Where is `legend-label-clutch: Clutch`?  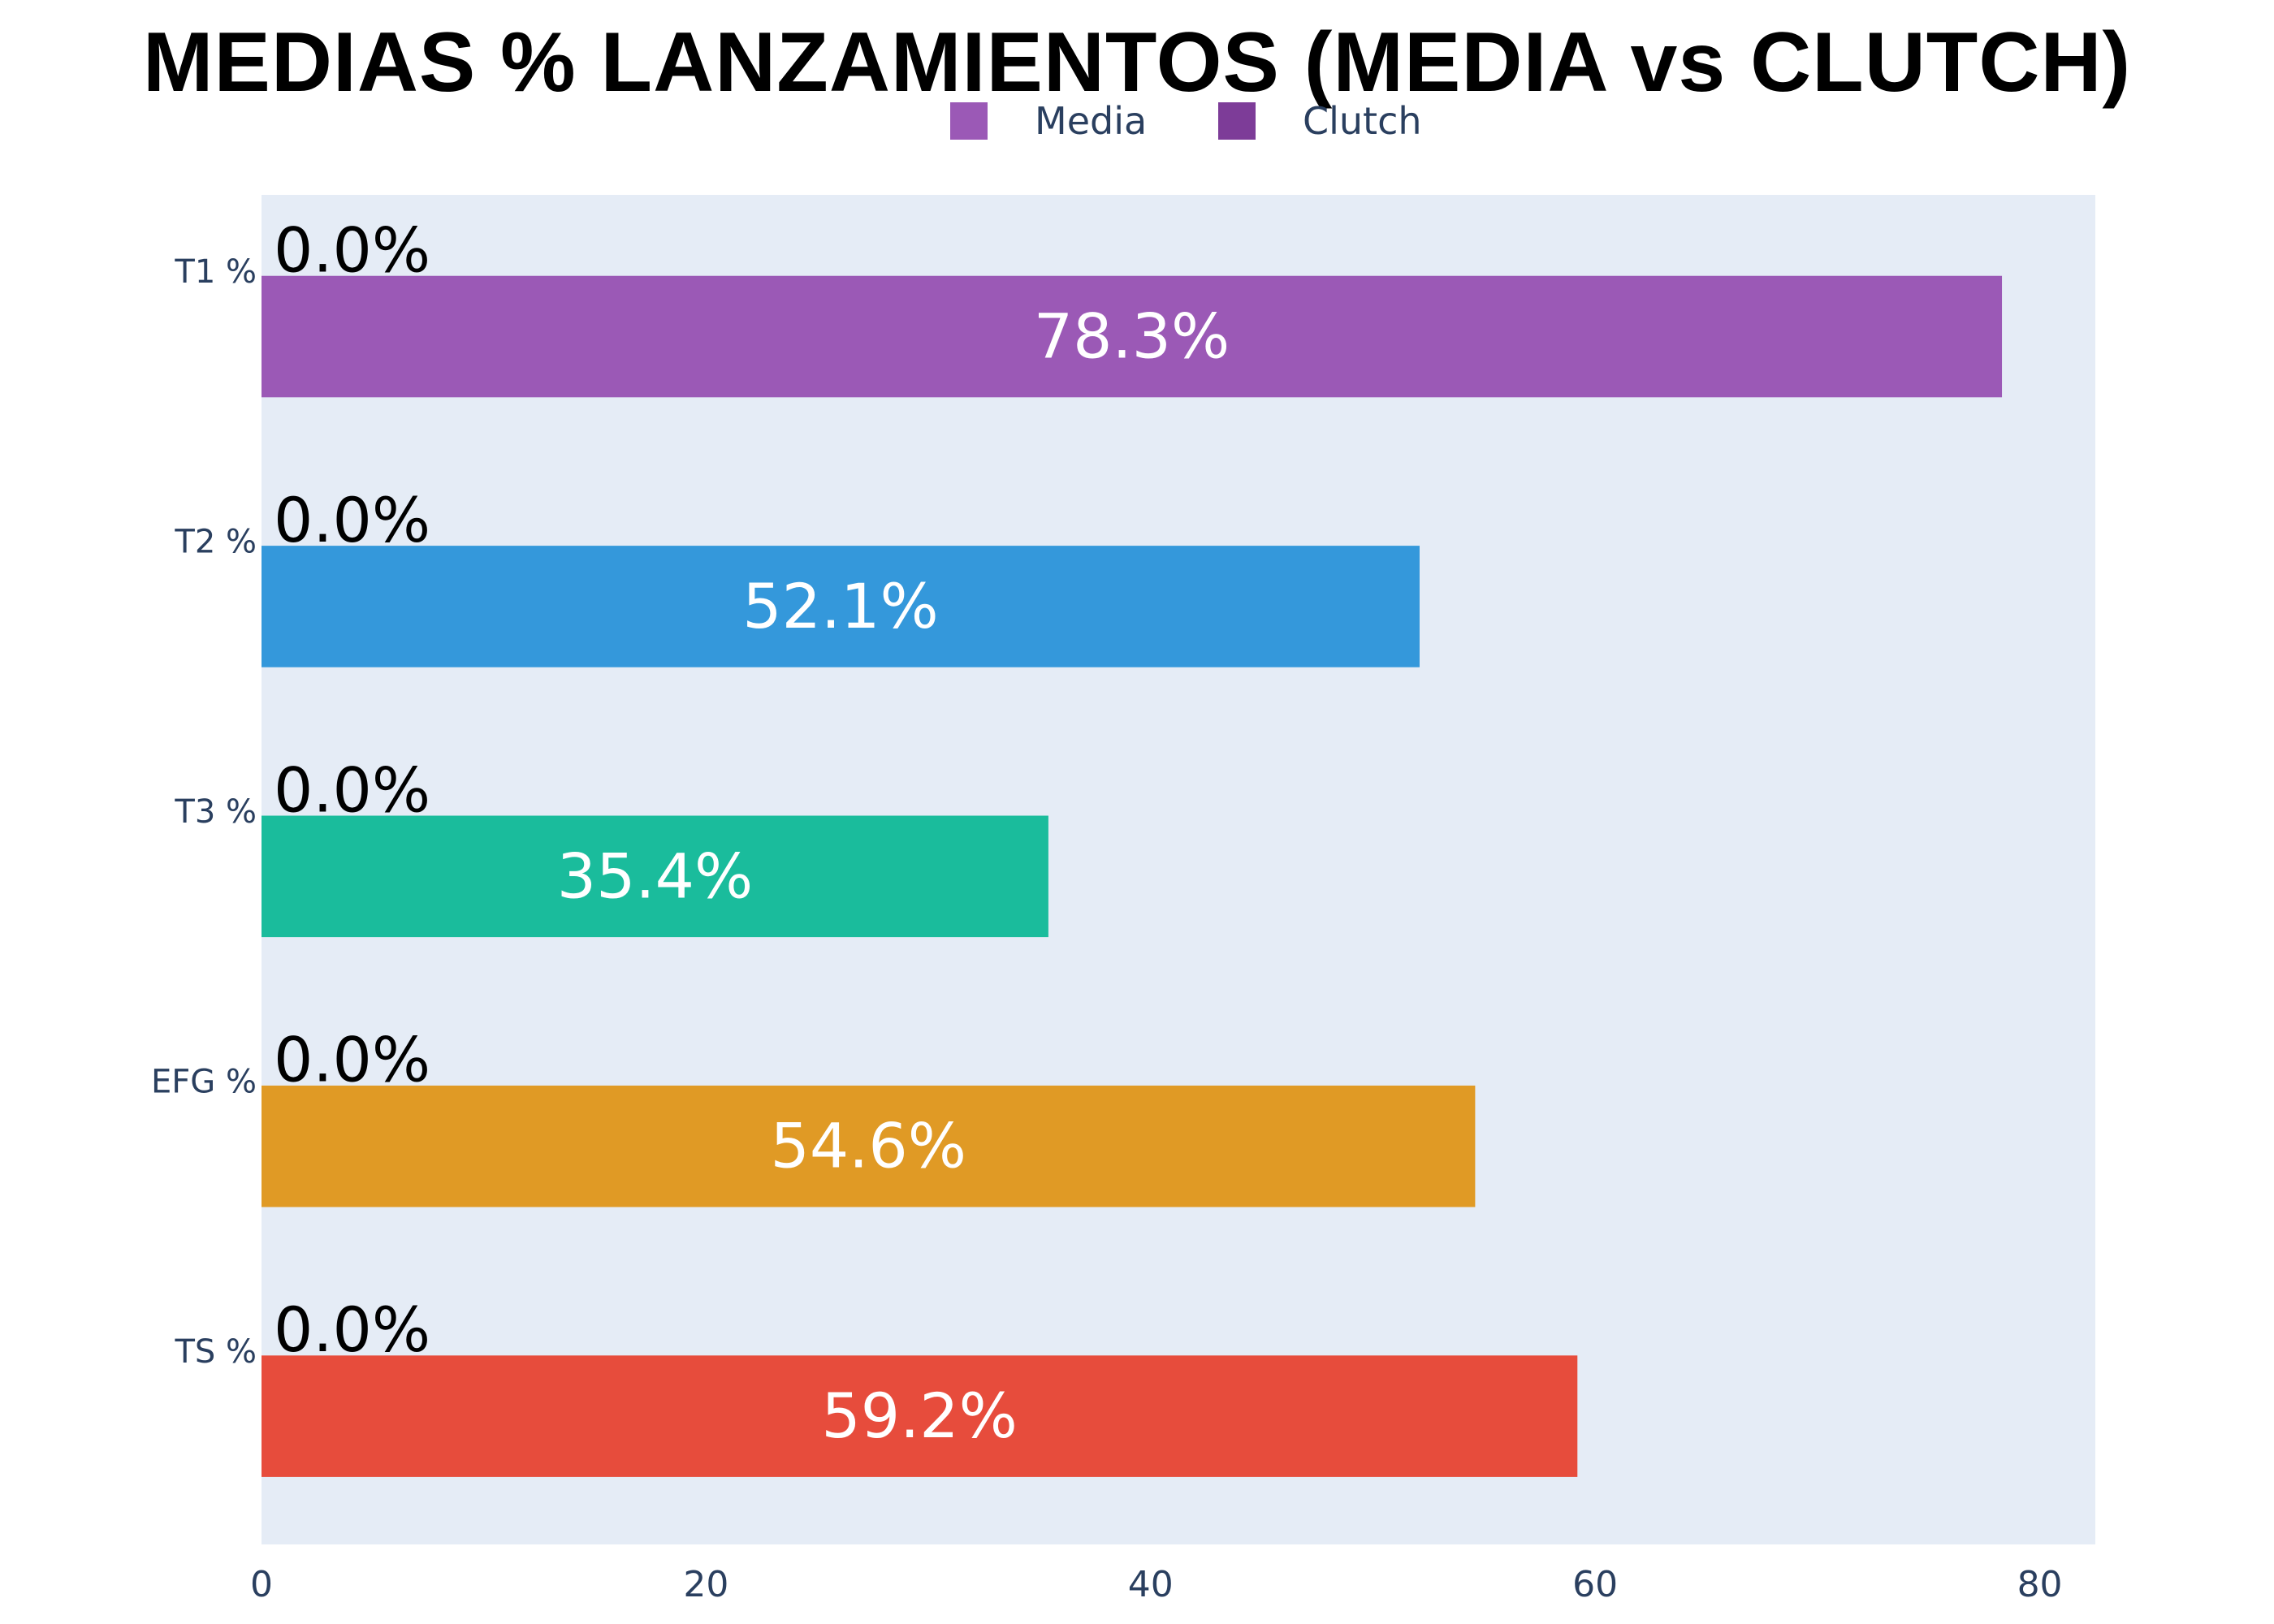 legend-label-clutch: Clutch is located at coordinates (1362, 121).